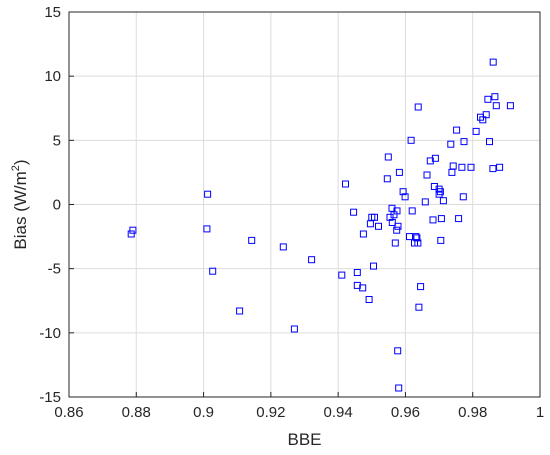 Image resolution: width=550 pixels, height=455 pixels. Describe the element at coordinates (304, 439) in the screenshot. I see `x-axis-label: BBE` at that location.